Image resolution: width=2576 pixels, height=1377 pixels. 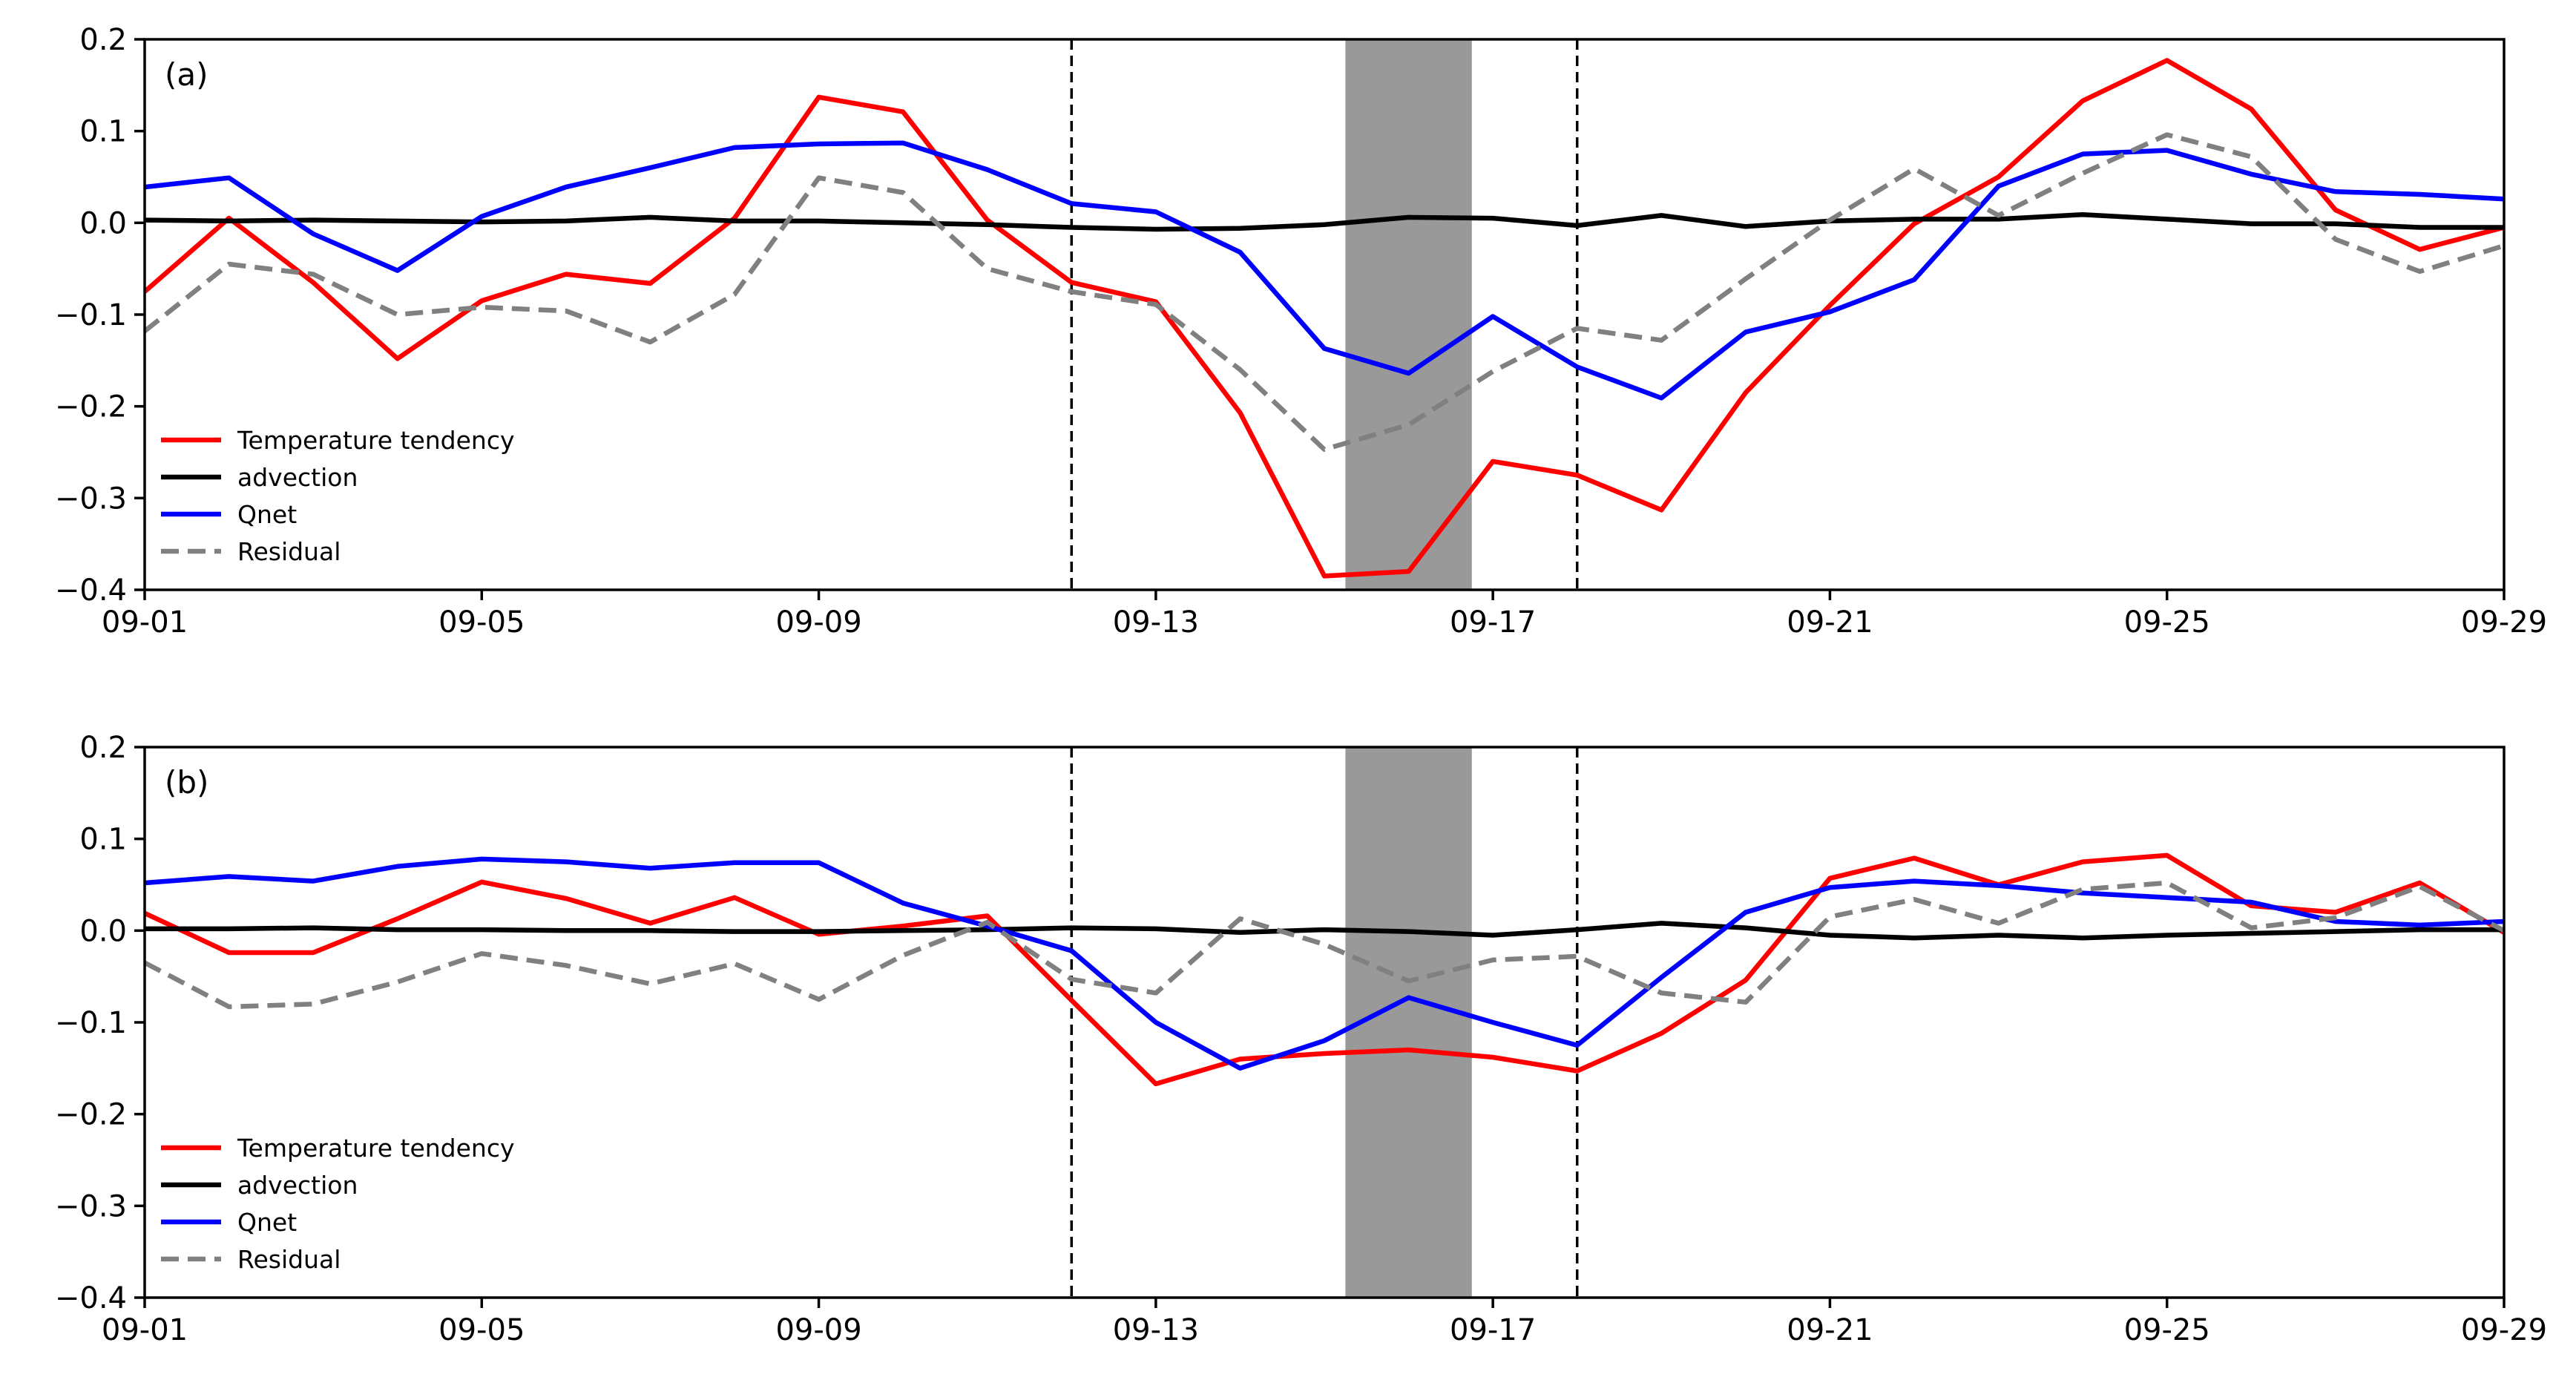 What do you see at coordinates (1324, 945) in the screenshot?
I see `series-line-residual` at bounding box center [1324, 945].